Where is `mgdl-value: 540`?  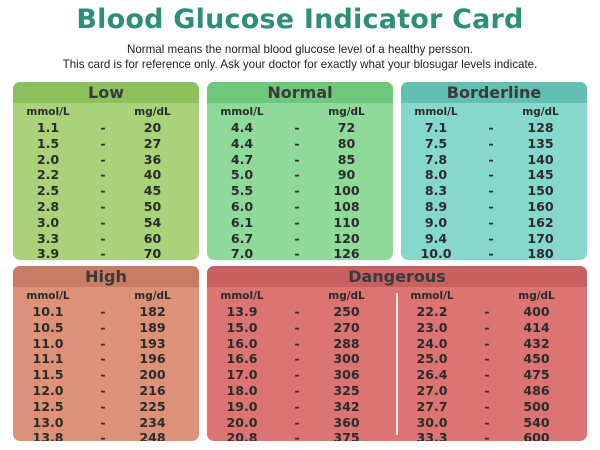 mgdl-value: 540 is located at coordinates (536, 422).